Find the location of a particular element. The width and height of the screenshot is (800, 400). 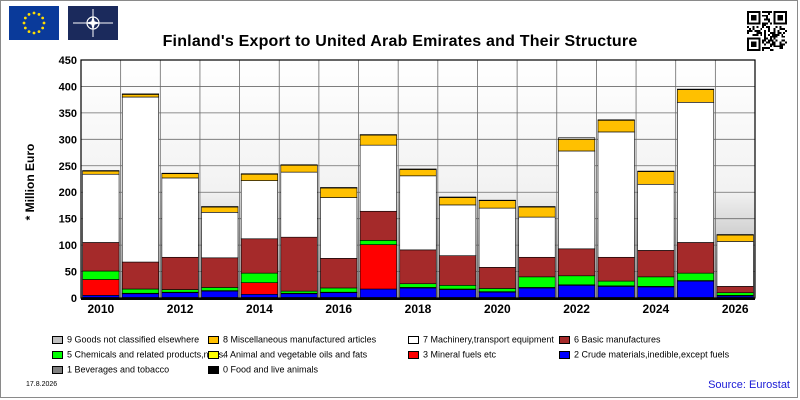

x-tick-label: 2018 is located at coordinates (418, 309).